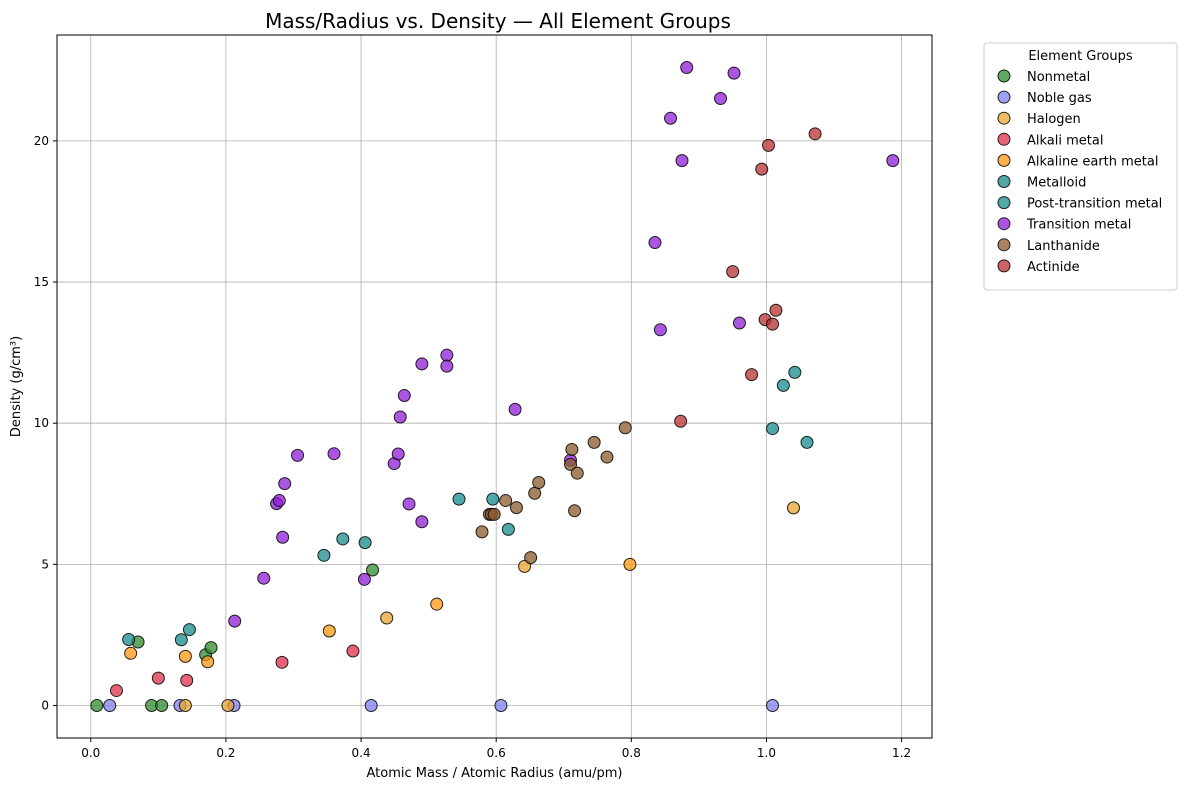 This screenshot has height=790, width=1187. I want to click on y-tick-label: 5, so click(45, 564).